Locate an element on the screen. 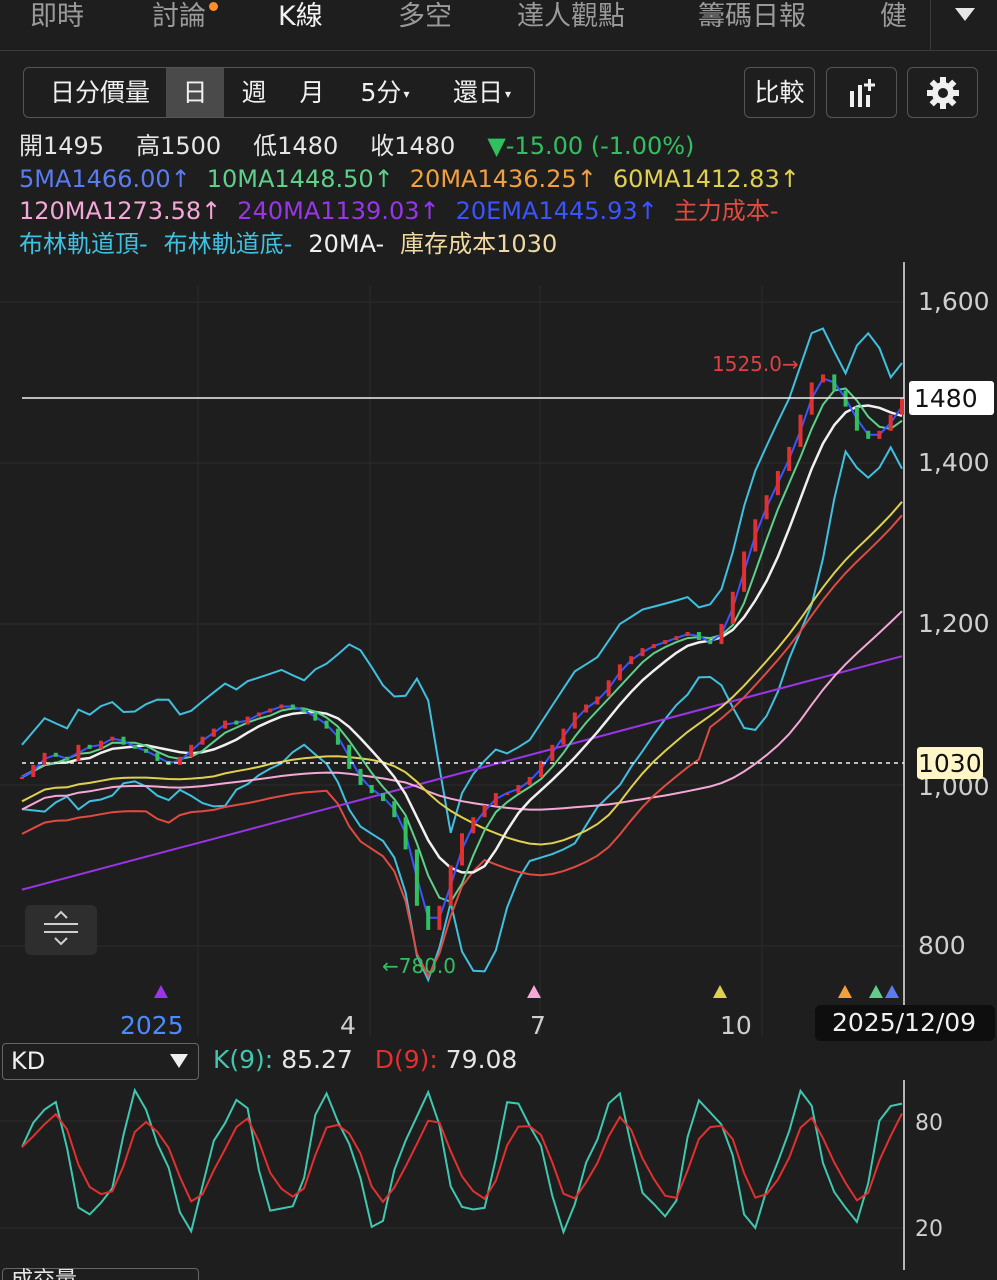 The height and width of the screenshot is (1280, 997). high-number: 1500 is located at coordinates (191, 146).